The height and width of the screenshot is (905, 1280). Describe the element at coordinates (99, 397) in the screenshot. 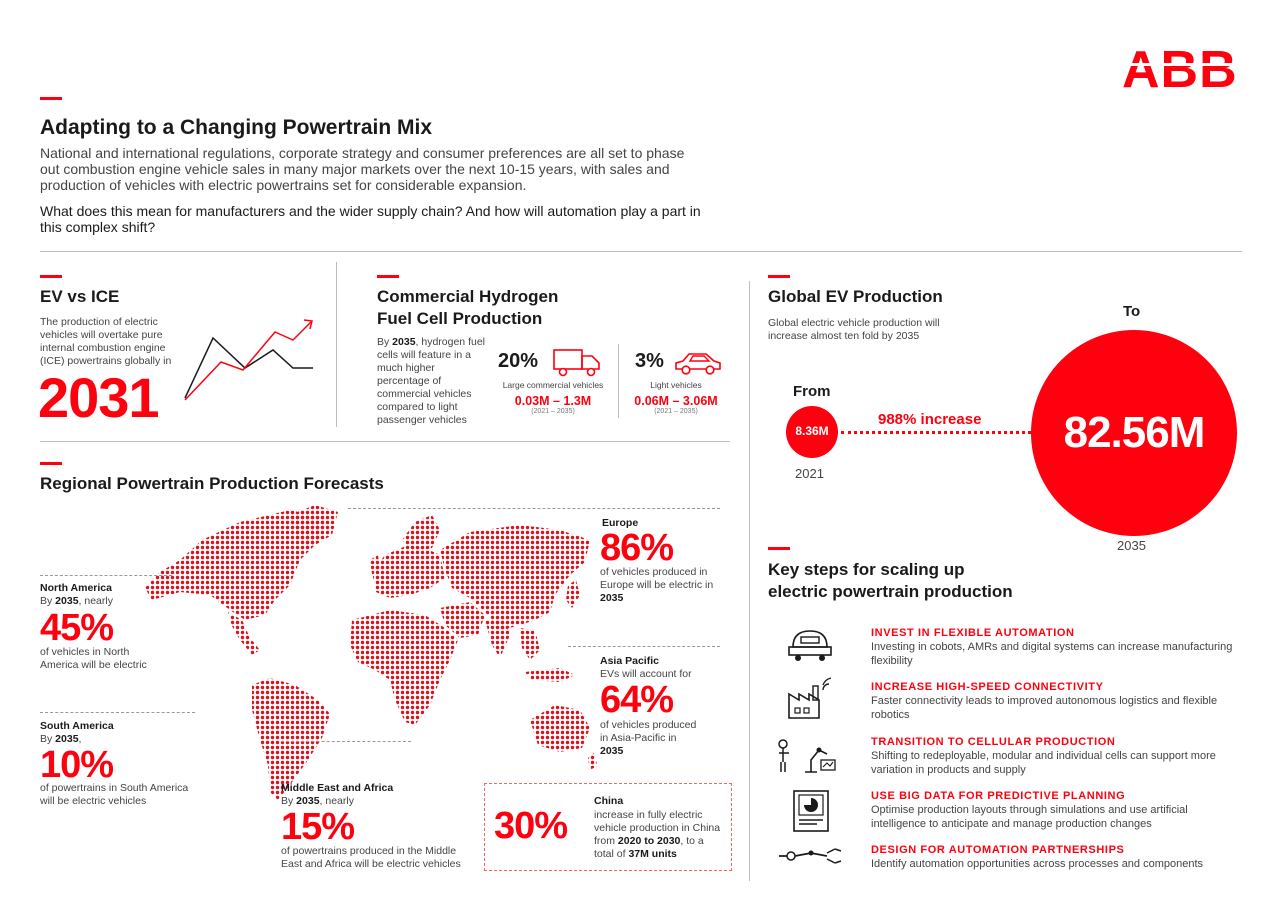

I see `ev-vs-ice-year: 2031` at that location.